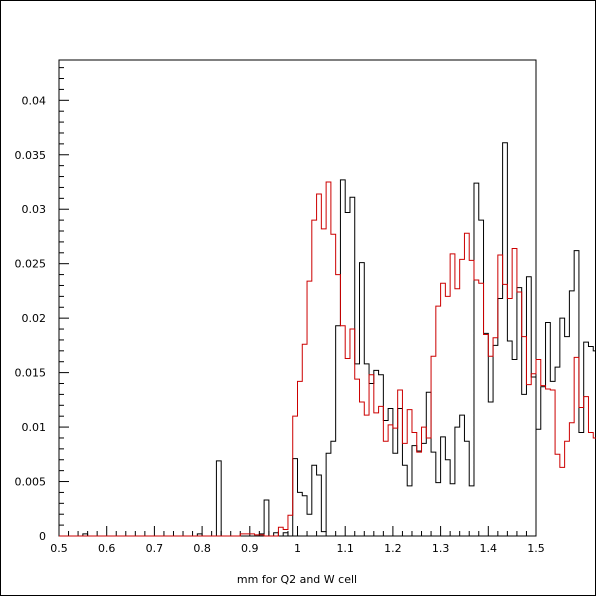  What do you see at coordinates (297, 579) in the screenshot?
I see `x-axis-title: mm for Q2 and W cell` at bounding box center [297, 579].